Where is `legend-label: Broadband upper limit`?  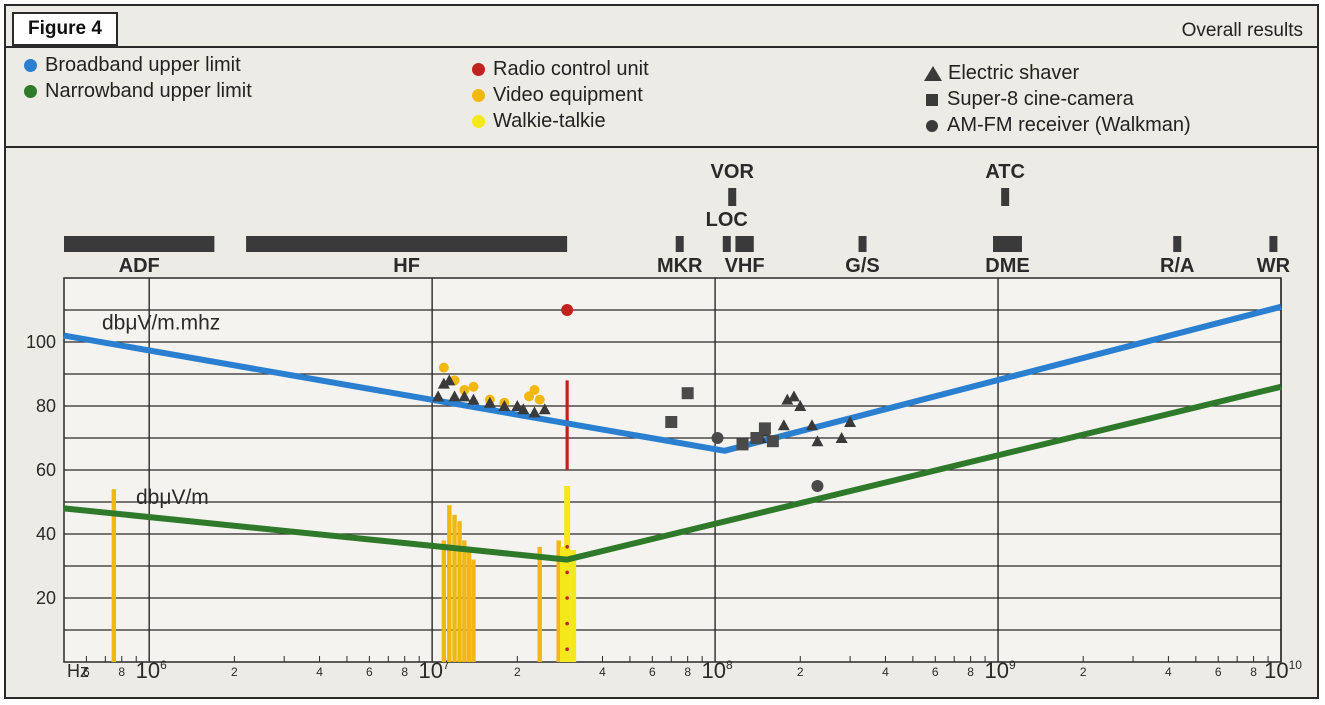
legend-label: Broadband upper limit is located at coordinates (143, 65).